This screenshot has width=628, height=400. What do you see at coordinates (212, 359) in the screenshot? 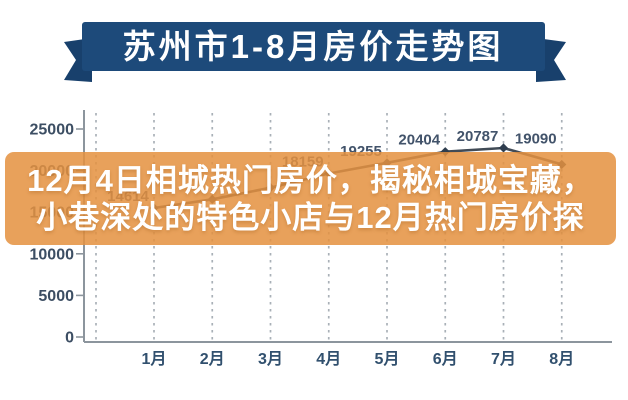
I see `x-month-label: 2月` at bounding box center [212, 359].